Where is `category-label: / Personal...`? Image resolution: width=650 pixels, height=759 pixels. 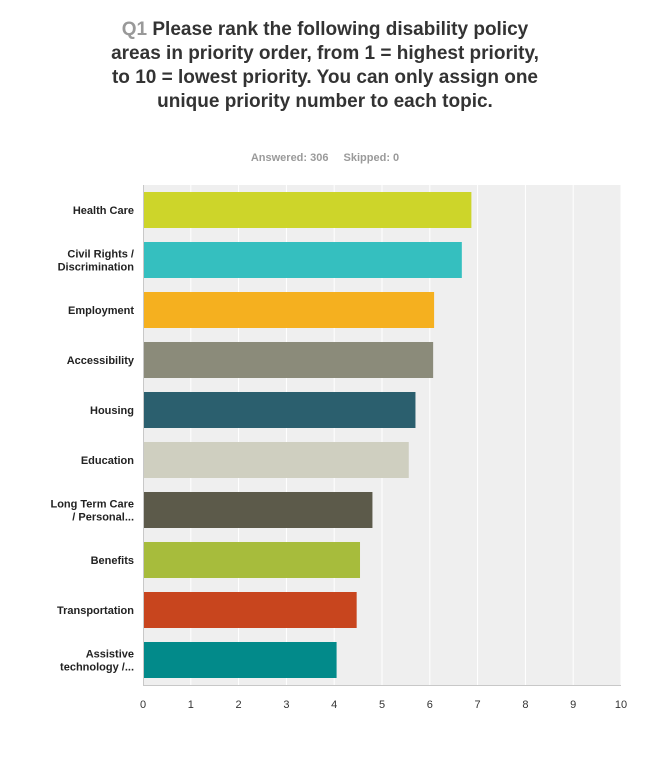
category-label: / Personal... is located at coordinates (103, 518).